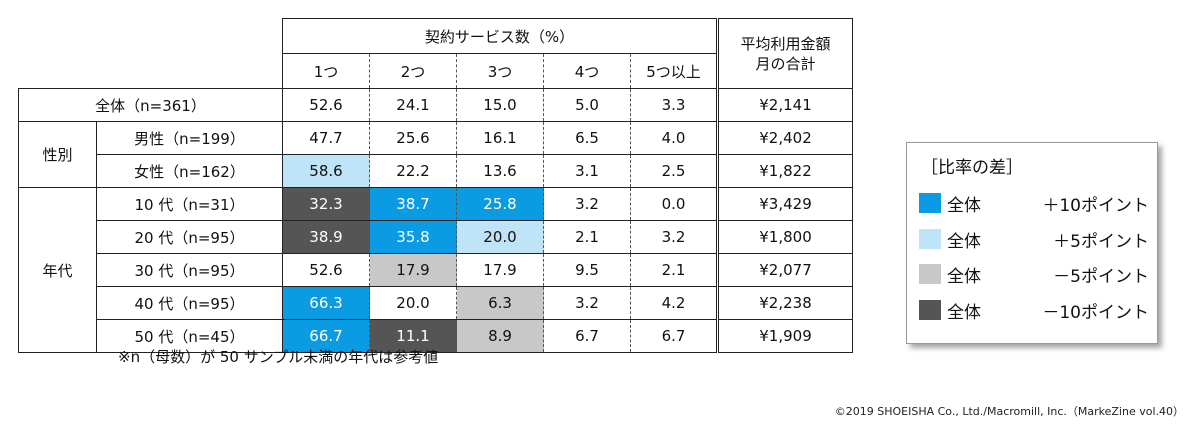  Describe the element at coordinates (1095, 312) in the screenshot. I see `legend-value: －10ポイント` at that location.